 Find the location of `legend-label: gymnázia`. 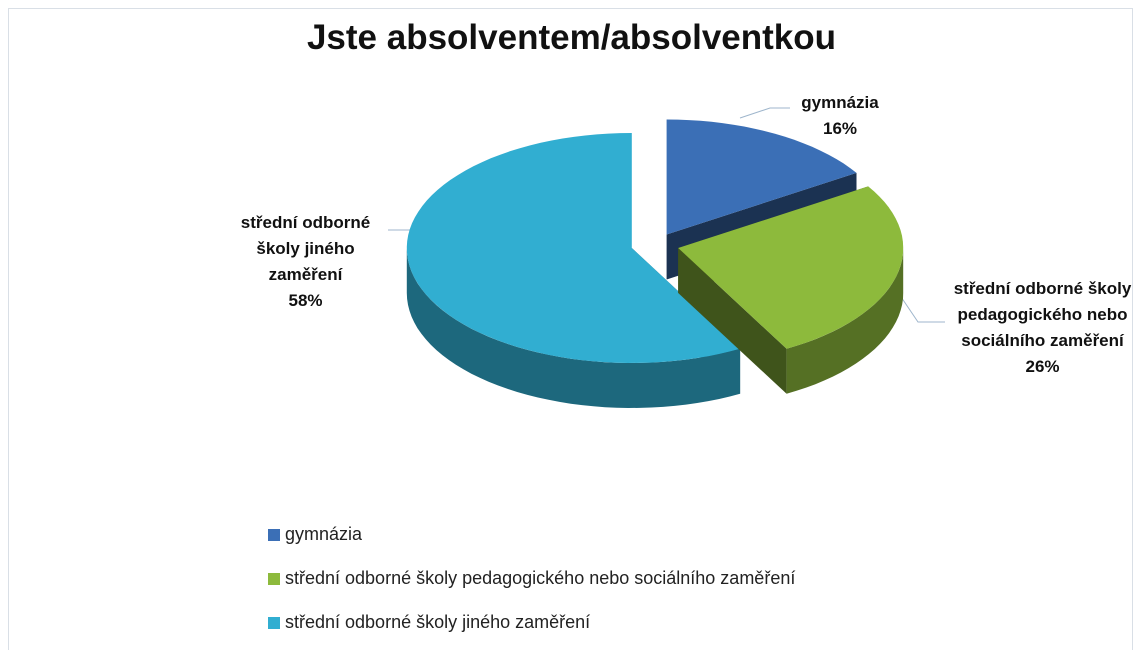

legend-label: gymnázia is located at coordinates (324, 534).